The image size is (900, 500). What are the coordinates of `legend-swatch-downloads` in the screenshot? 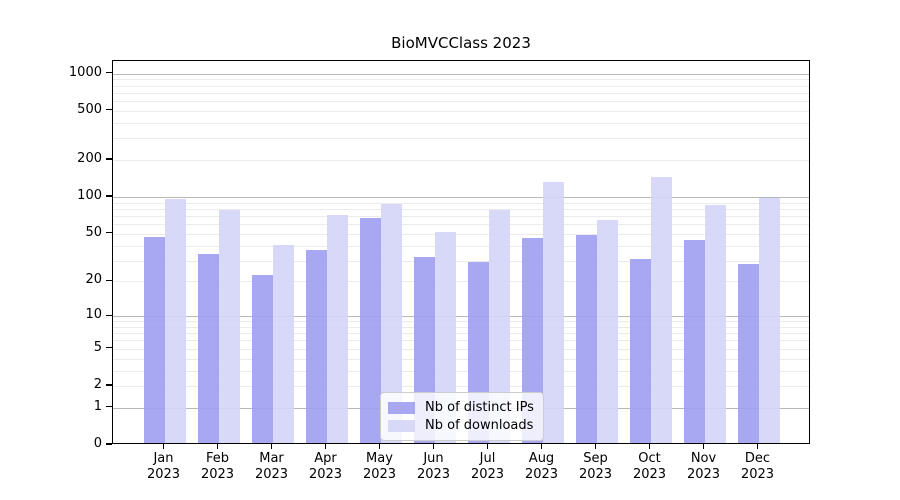 It's located at (401, 425).